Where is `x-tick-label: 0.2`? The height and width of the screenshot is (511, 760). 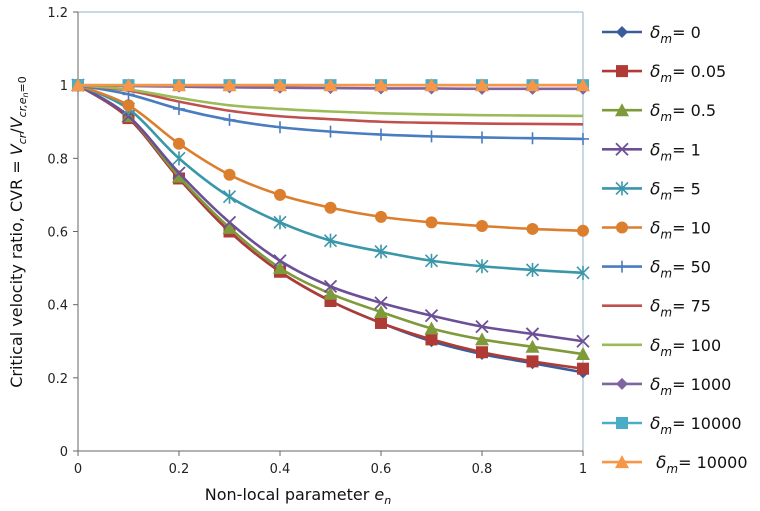
x-tick-label: 0.2 is located at coordinates (179, 469).